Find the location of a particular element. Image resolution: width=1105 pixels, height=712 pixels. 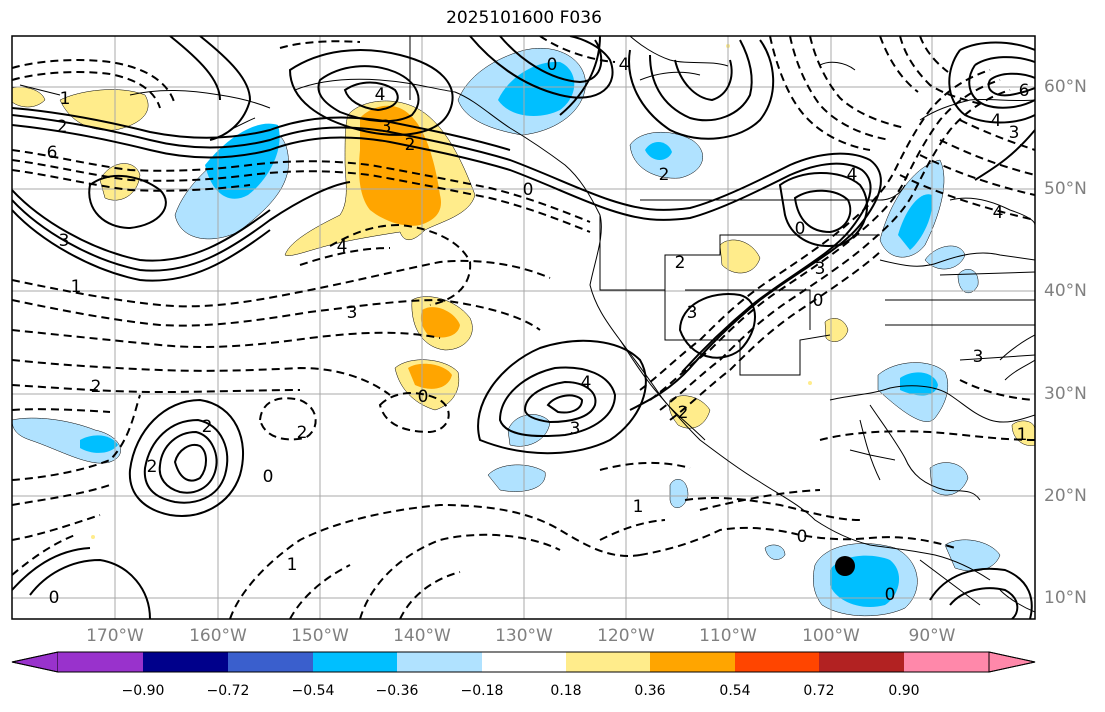

lat-label: 10°N is located at coordinates (1065, 598).